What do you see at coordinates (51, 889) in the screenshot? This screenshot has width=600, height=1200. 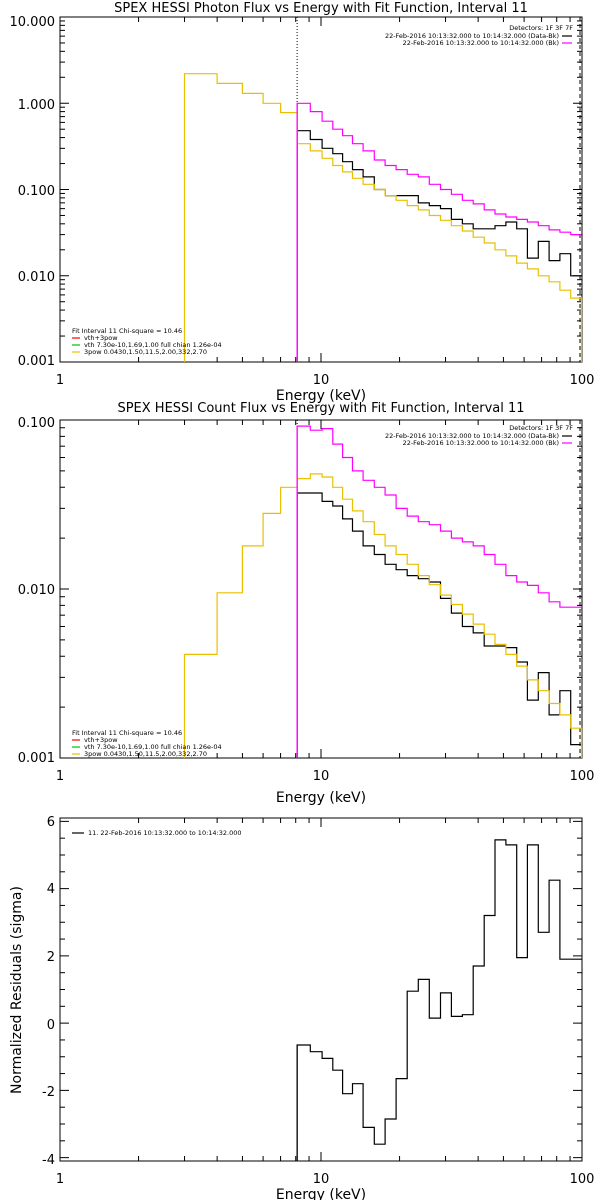 I see `y-tick-label: 4` at bounding box center [51, 889].